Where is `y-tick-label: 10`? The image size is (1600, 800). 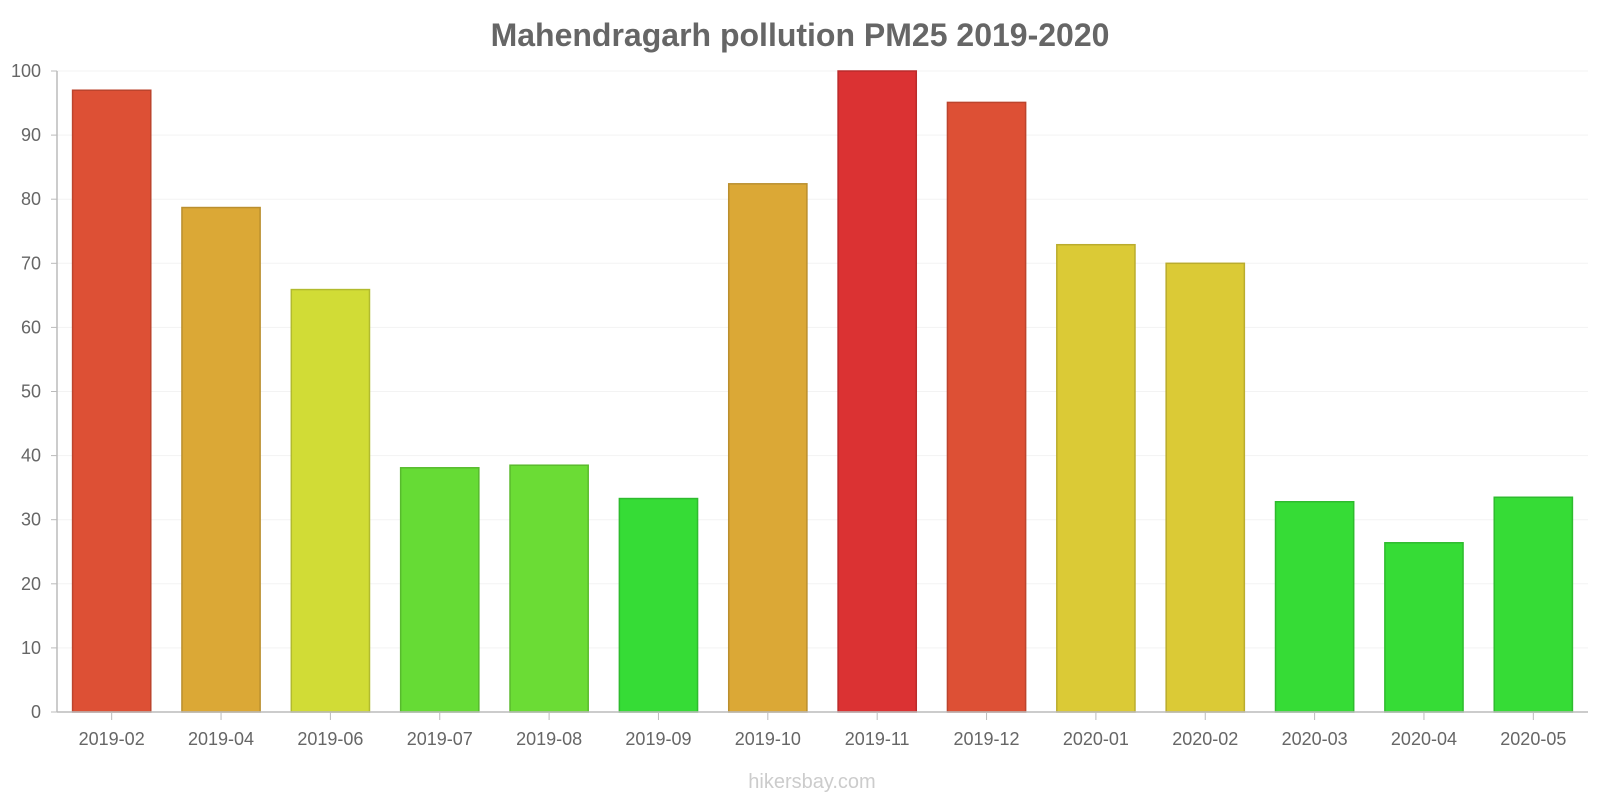 y-tick-label: 10 is located at coordinates (31, 648).